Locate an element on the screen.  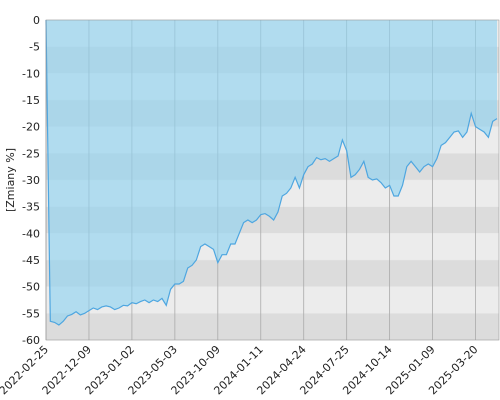
y-axis-label: [Zmiany %] is located at coordinates (10, 180).